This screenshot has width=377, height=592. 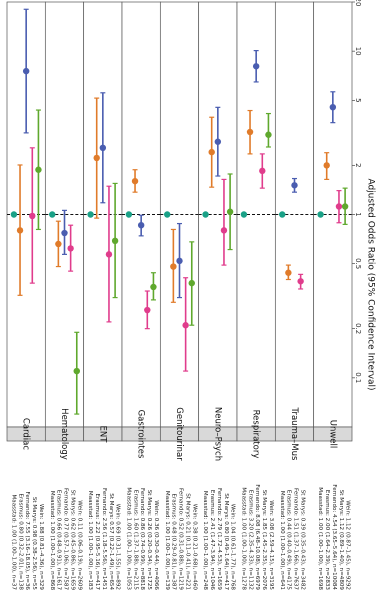 What do you see at coordinates (334, 537) in the screenshot?
I see `annotation-fernando: Fernando: 4.54 (3.65–5.64), n=10084` at bounding box center [334, 537].